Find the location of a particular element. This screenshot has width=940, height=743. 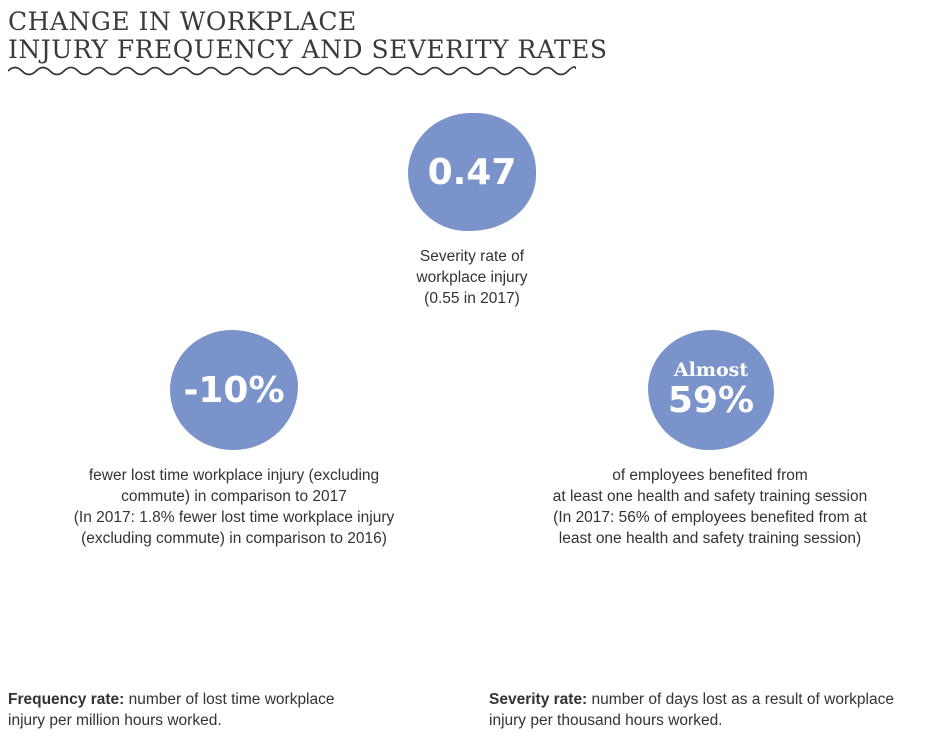

training-rate-prefix: Almost is located at coordinates (711, 370).